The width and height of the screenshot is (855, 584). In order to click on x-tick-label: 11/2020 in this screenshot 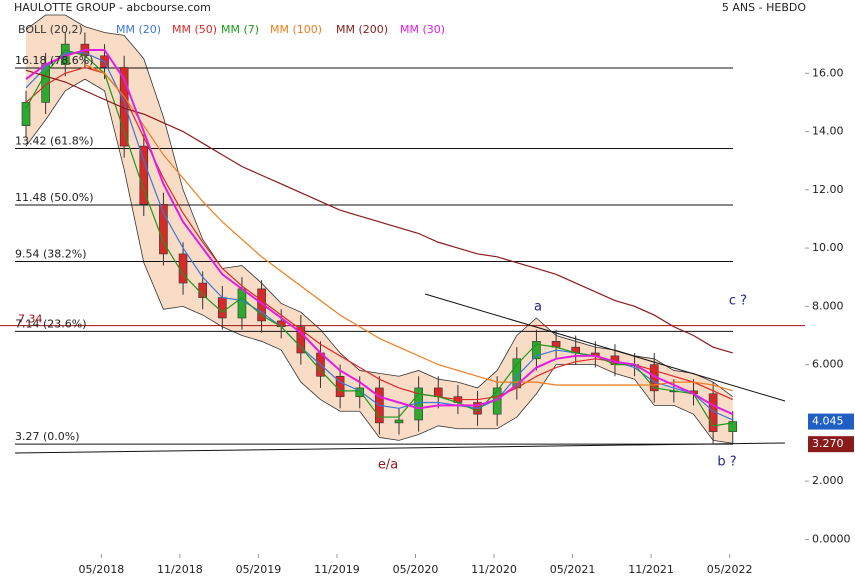, I will do `click(494, 569)`.